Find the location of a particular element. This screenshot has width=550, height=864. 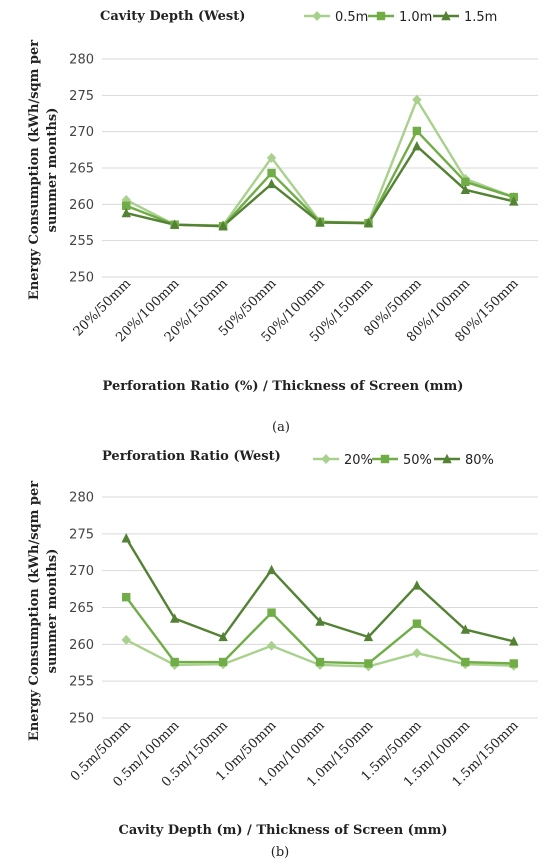

chart-a-legend-label-2: 1.5m is located at coordinates (480, 17).